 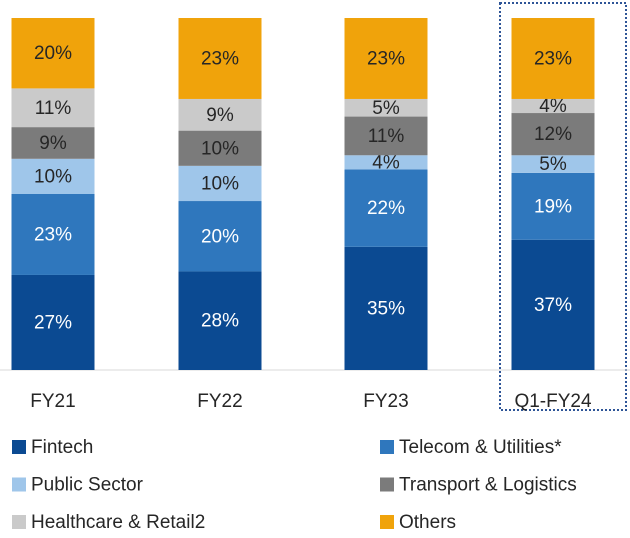 I want to click on legend-label: Fintech, so click(x=62, y=447).